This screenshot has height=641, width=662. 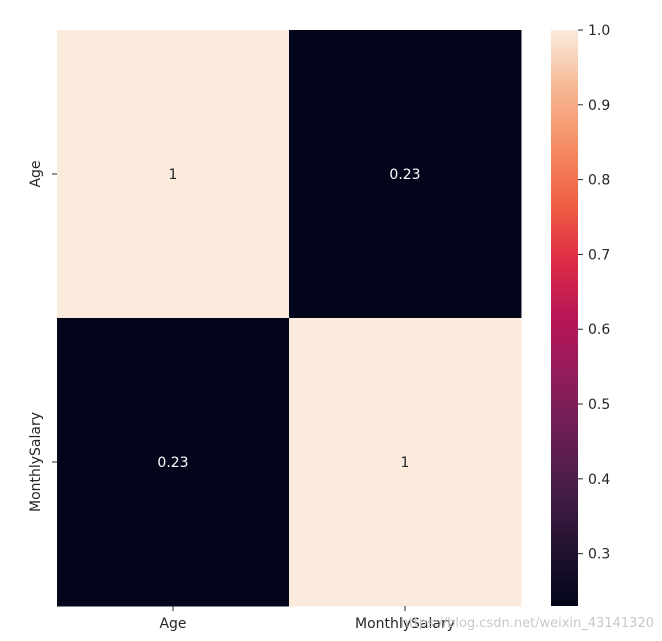 I want to click on colorbar-ticks: 0.3 0.4 0.5 0.6 0.7 0.8 0.9 1.0, so click(x=594, y=293).